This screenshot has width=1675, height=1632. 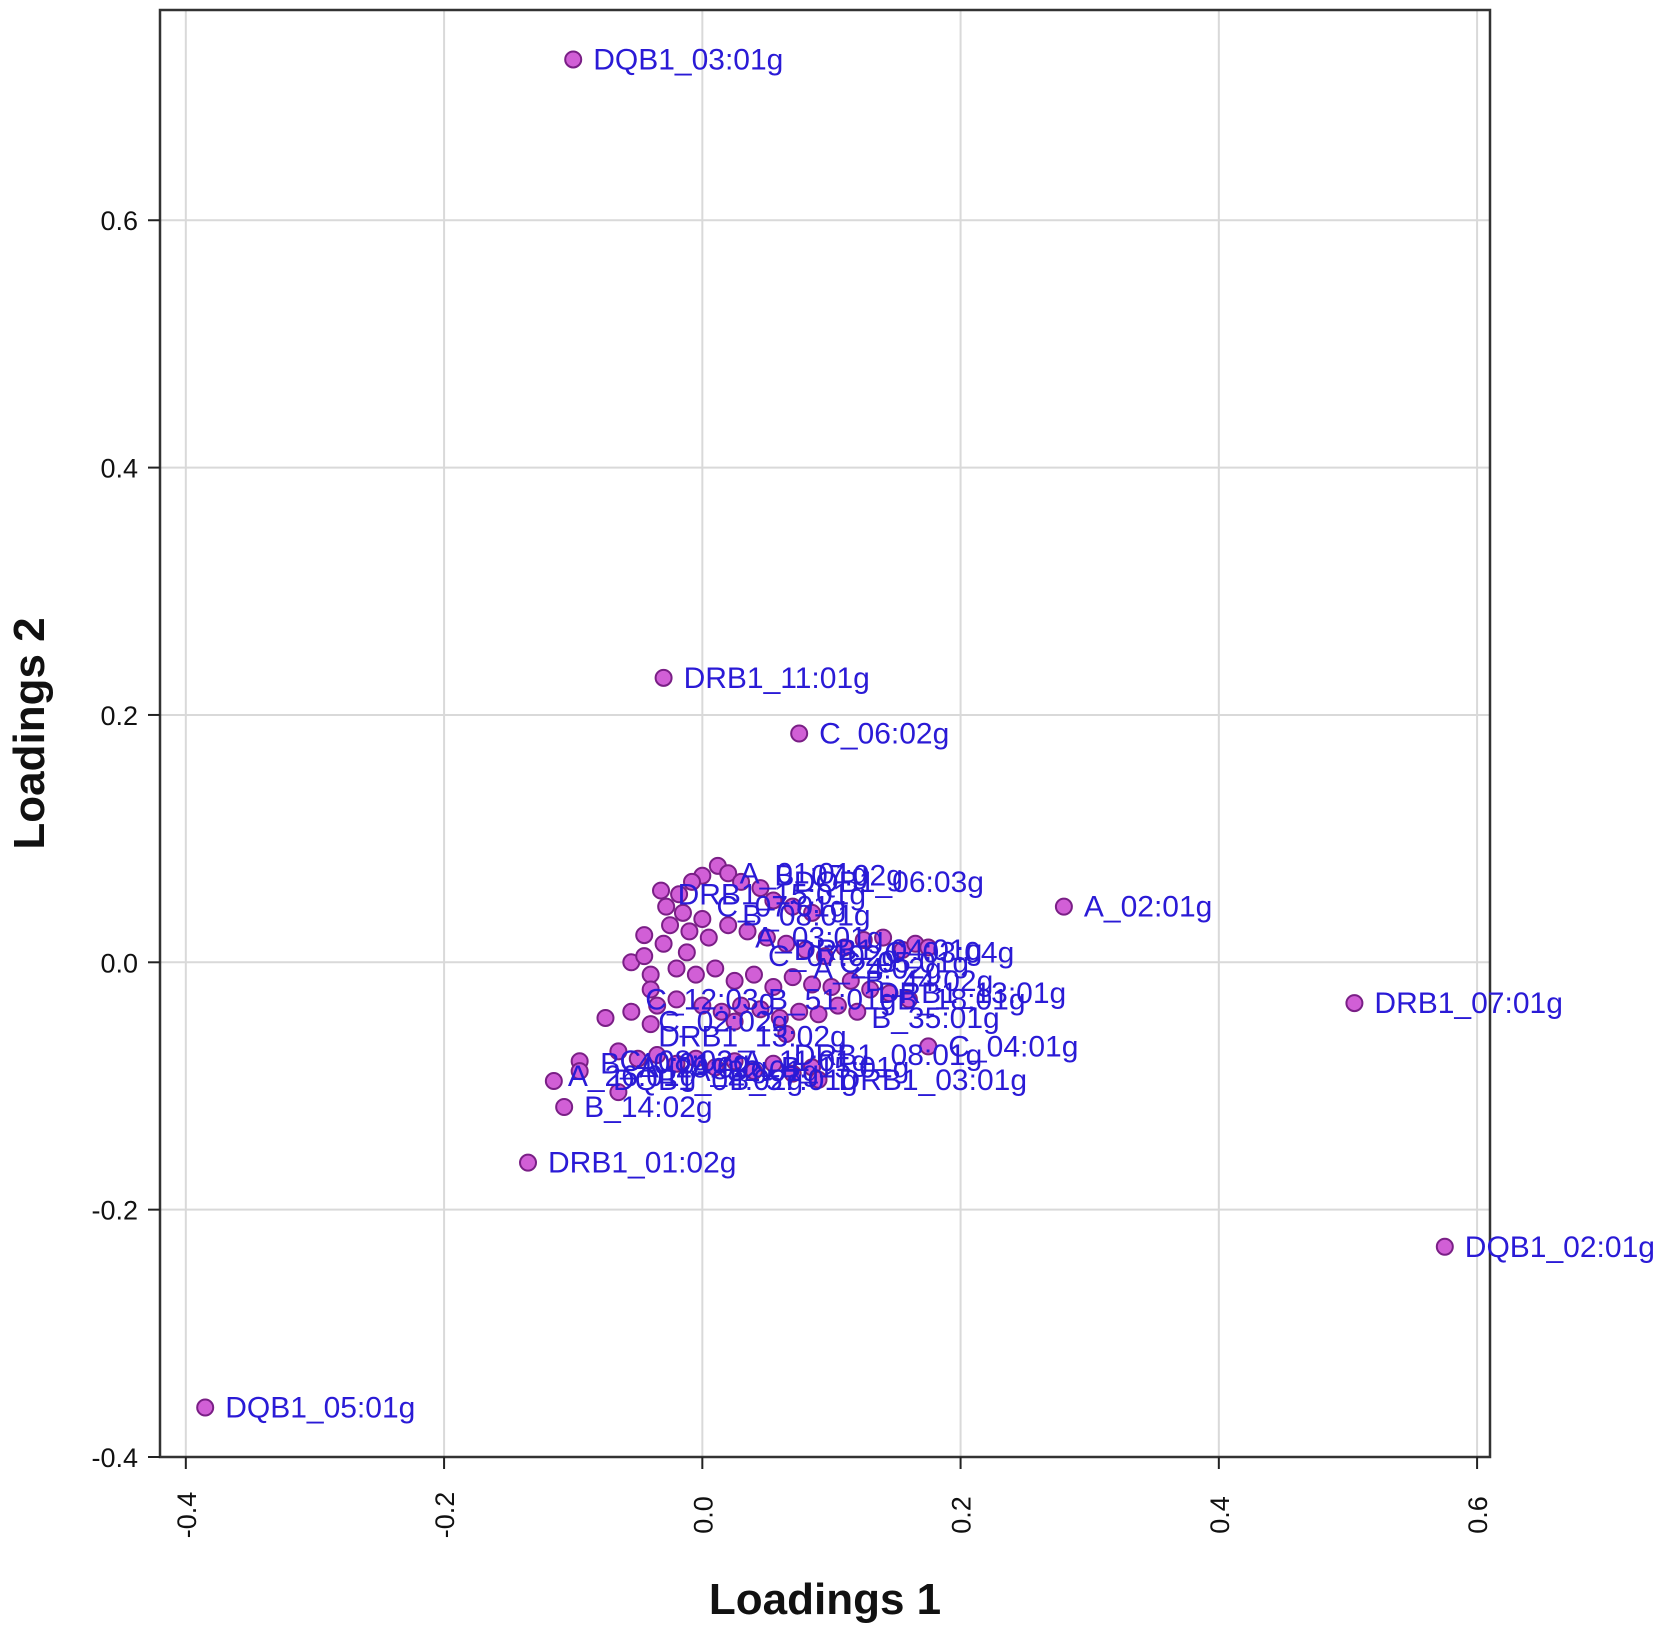 What do you see at coordinates (114, 1458) in the screenshot?
I see `y-tick-label: -0.4` at bounding box center [114, 1458].